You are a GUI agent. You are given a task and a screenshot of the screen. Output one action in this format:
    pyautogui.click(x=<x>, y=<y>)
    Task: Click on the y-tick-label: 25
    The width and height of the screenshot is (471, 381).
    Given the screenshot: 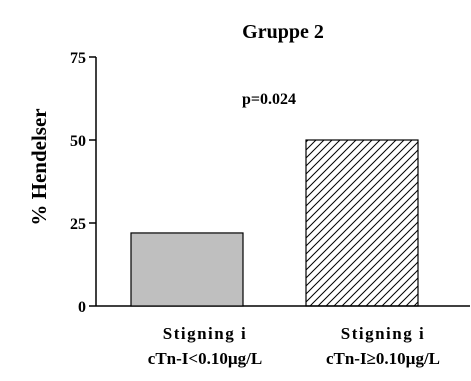 What is the action you would take?
    pyautogui.click(x=78, y=224)
    